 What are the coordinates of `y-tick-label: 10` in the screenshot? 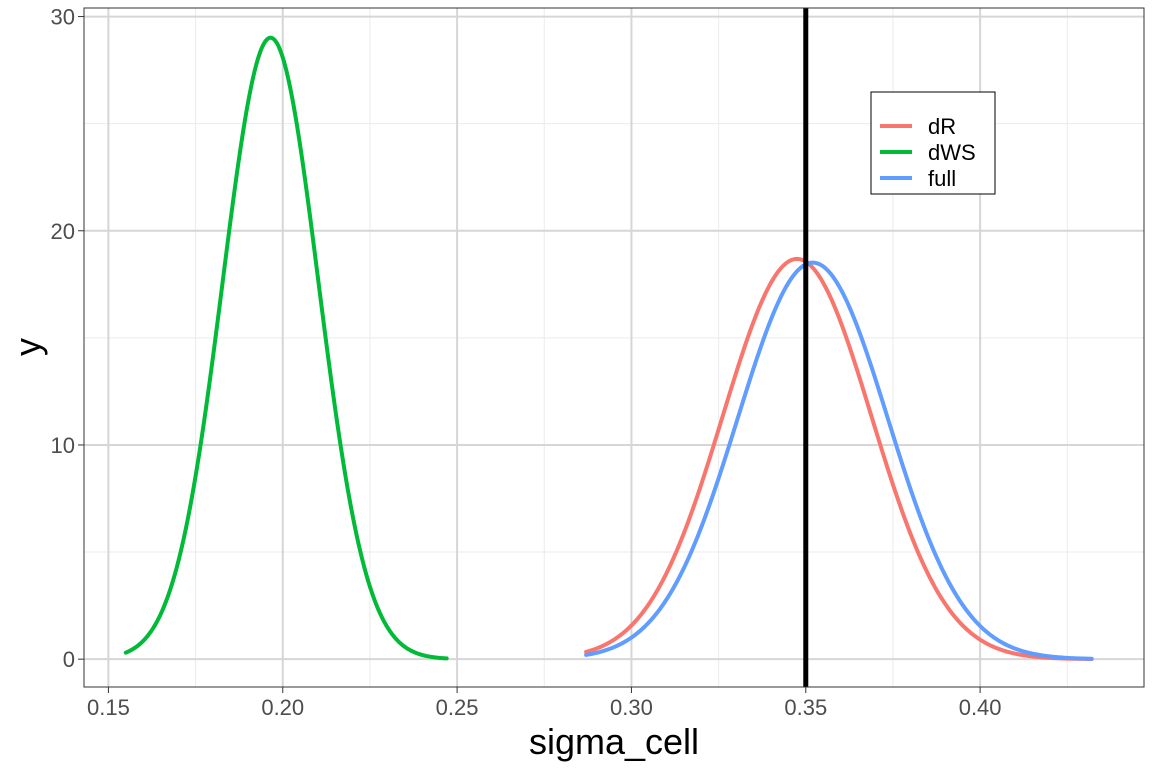 It's located at (63, 445).